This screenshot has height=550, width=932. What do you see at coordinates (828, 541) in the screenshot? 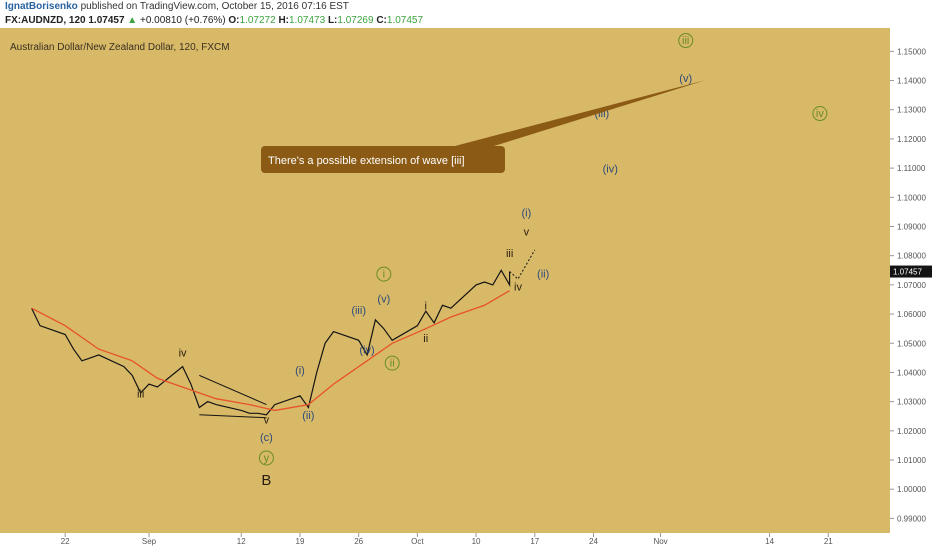
I see `x-tick-label: 21` at bounding box center [828, 541].